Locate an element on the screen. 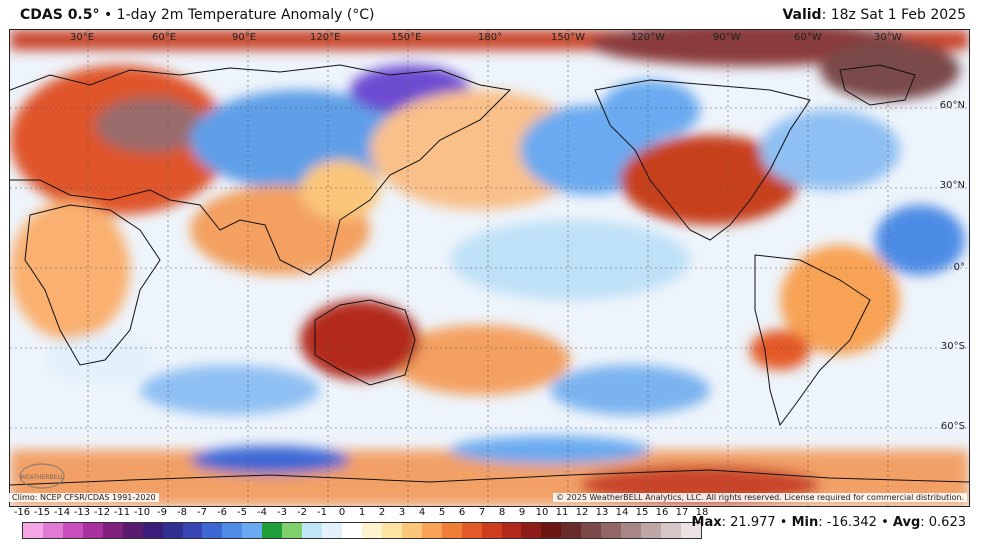 This screenshot has height=546, width=984. colorbar-tick-label: 4 is located at coordinates (422, 512).